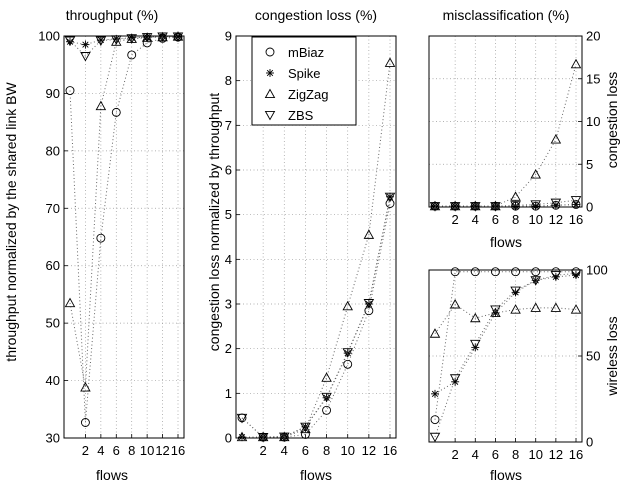 Image resolution: width=631 pixels, height=485 pixels. I want to click on wireless-loss-xtick-label: 12, so click(556, 454).